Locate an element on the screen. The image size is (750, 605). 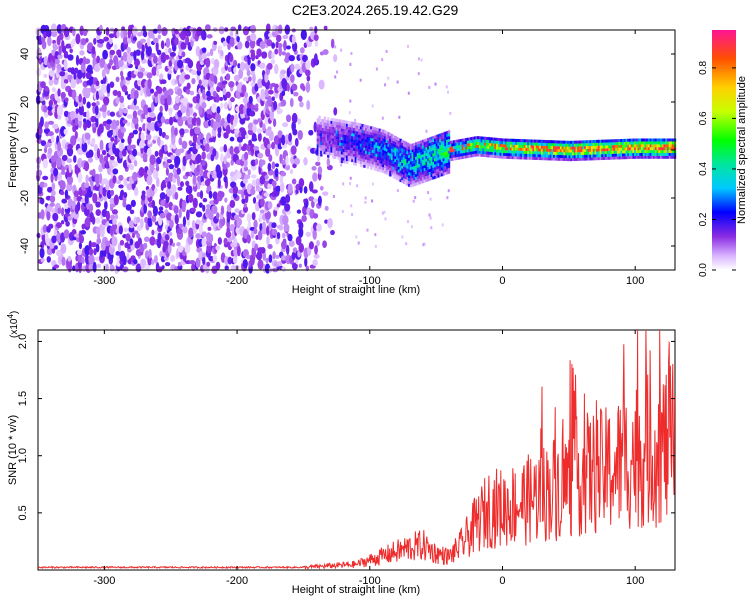
spectrogram-ytick-label: 40 is located at coordinates (25, 54).